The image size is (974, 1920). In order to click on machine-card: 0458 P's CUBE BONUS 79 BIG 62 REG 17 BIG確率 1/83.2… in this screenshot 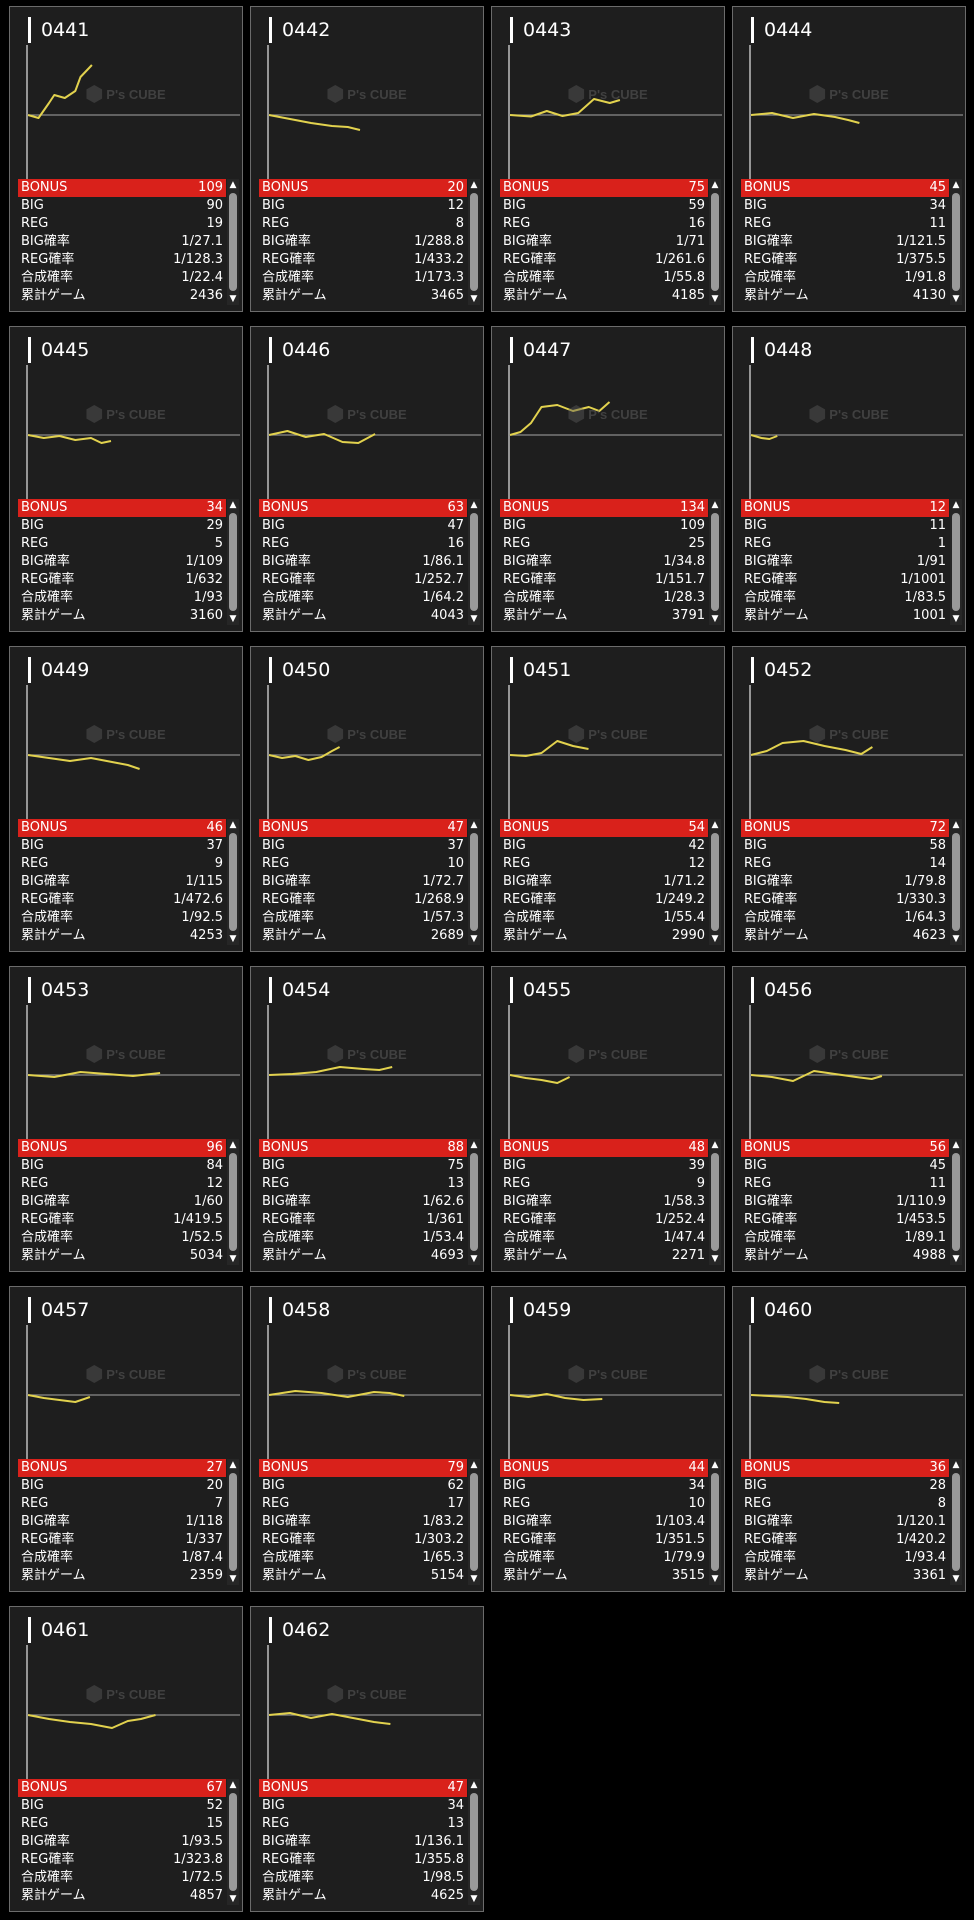, I will do `click(367, 1439)`.